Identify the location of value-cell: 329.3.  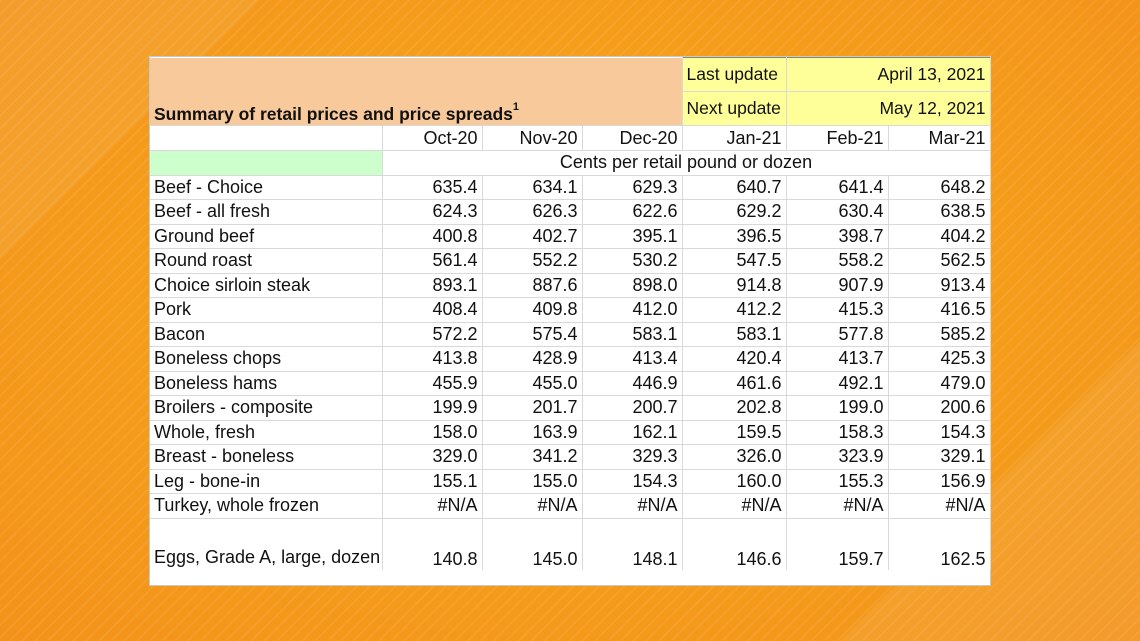
(632, 457).